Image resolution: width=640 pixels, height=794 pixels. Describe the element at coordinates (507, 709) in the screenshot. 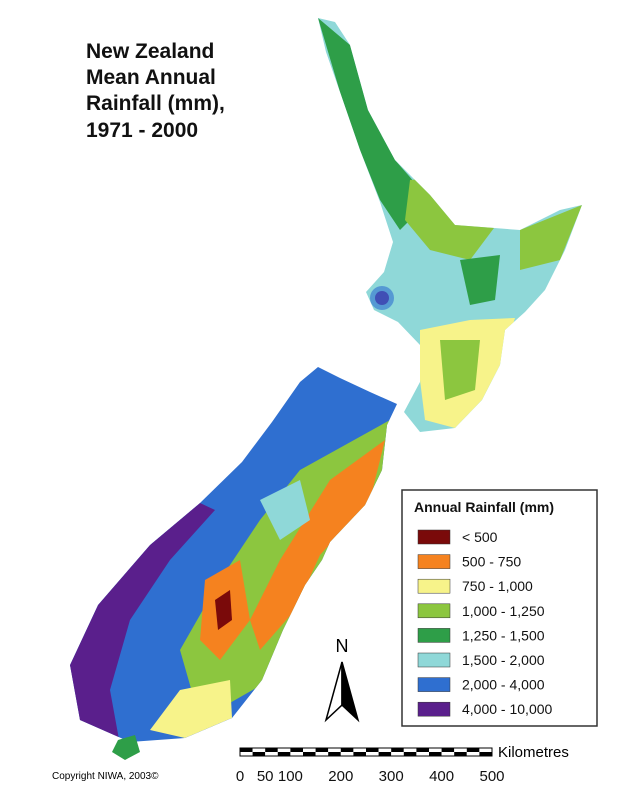

I see `legend-label: 4,000 - 10,000` at that location.